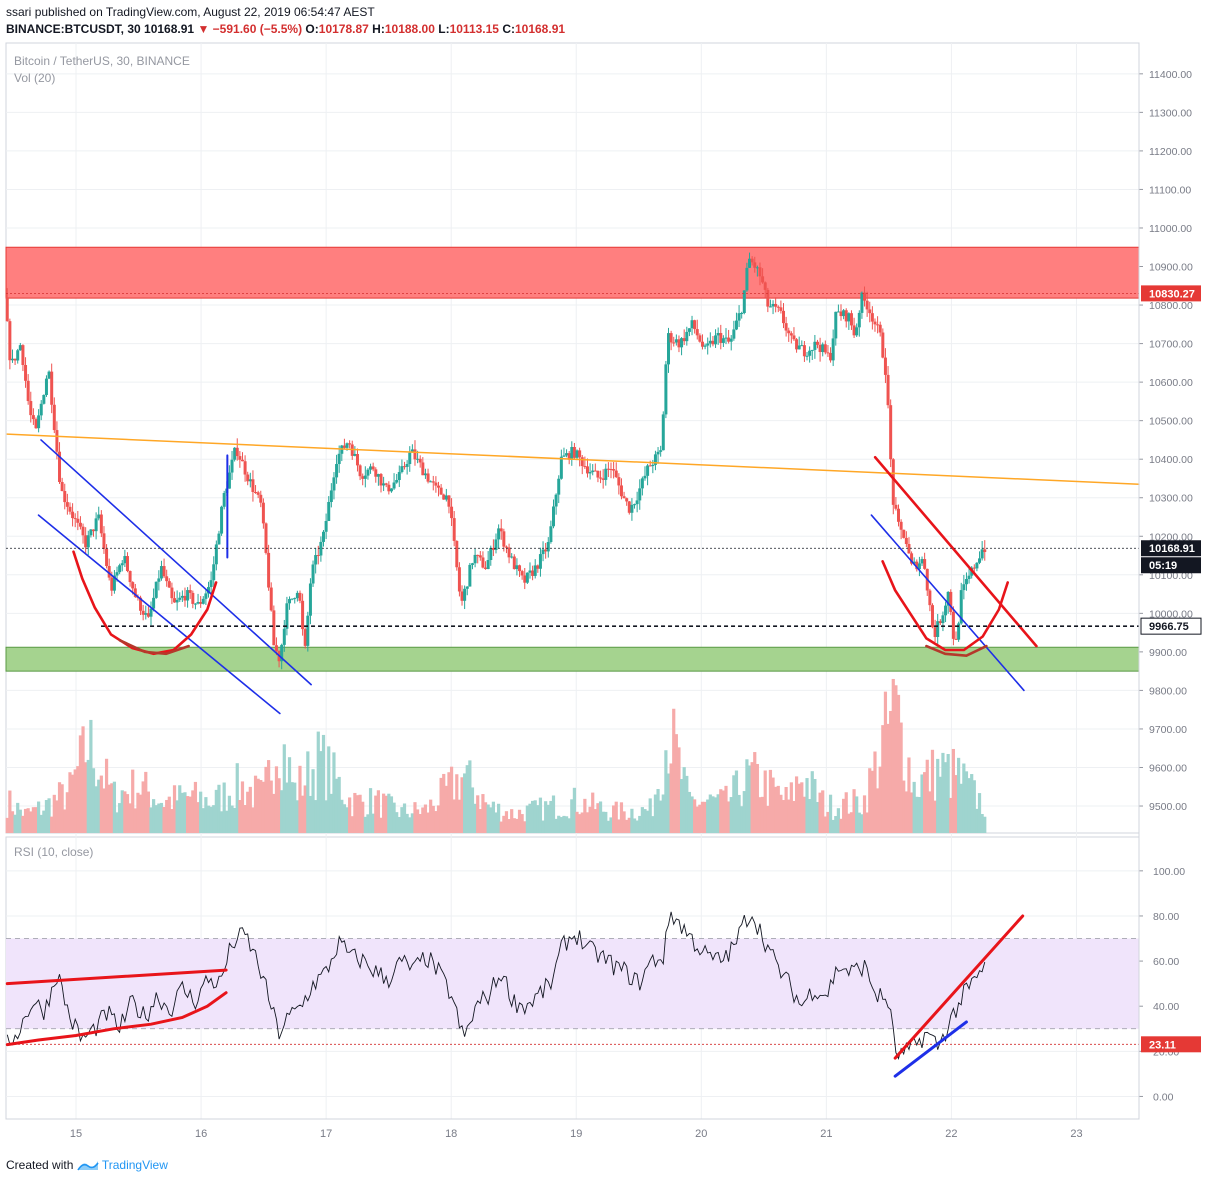 The width and height of the screenshot is (1209, 1184). I want to click on tradingview-logo-icon, so click(88, 1166).